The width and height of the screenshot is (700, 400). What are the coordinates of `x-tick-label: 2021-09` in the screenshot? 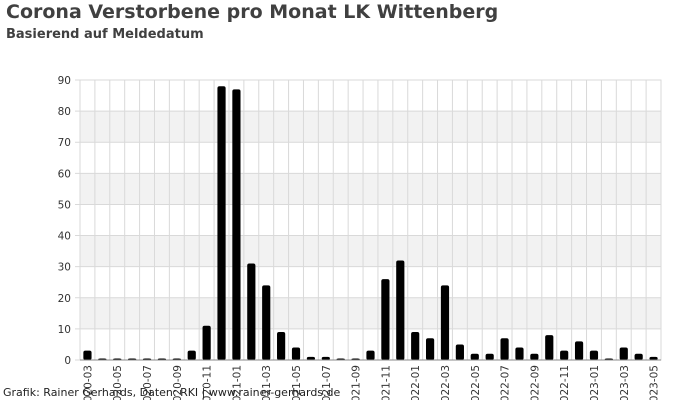 It's located at (357, 382).